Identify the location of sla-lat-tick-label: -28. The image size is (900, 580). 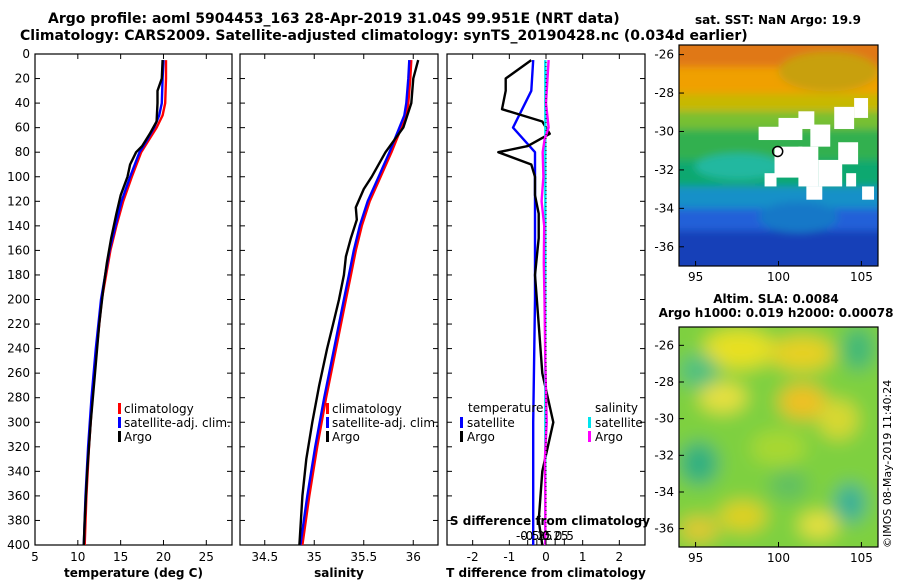
(664, 382).